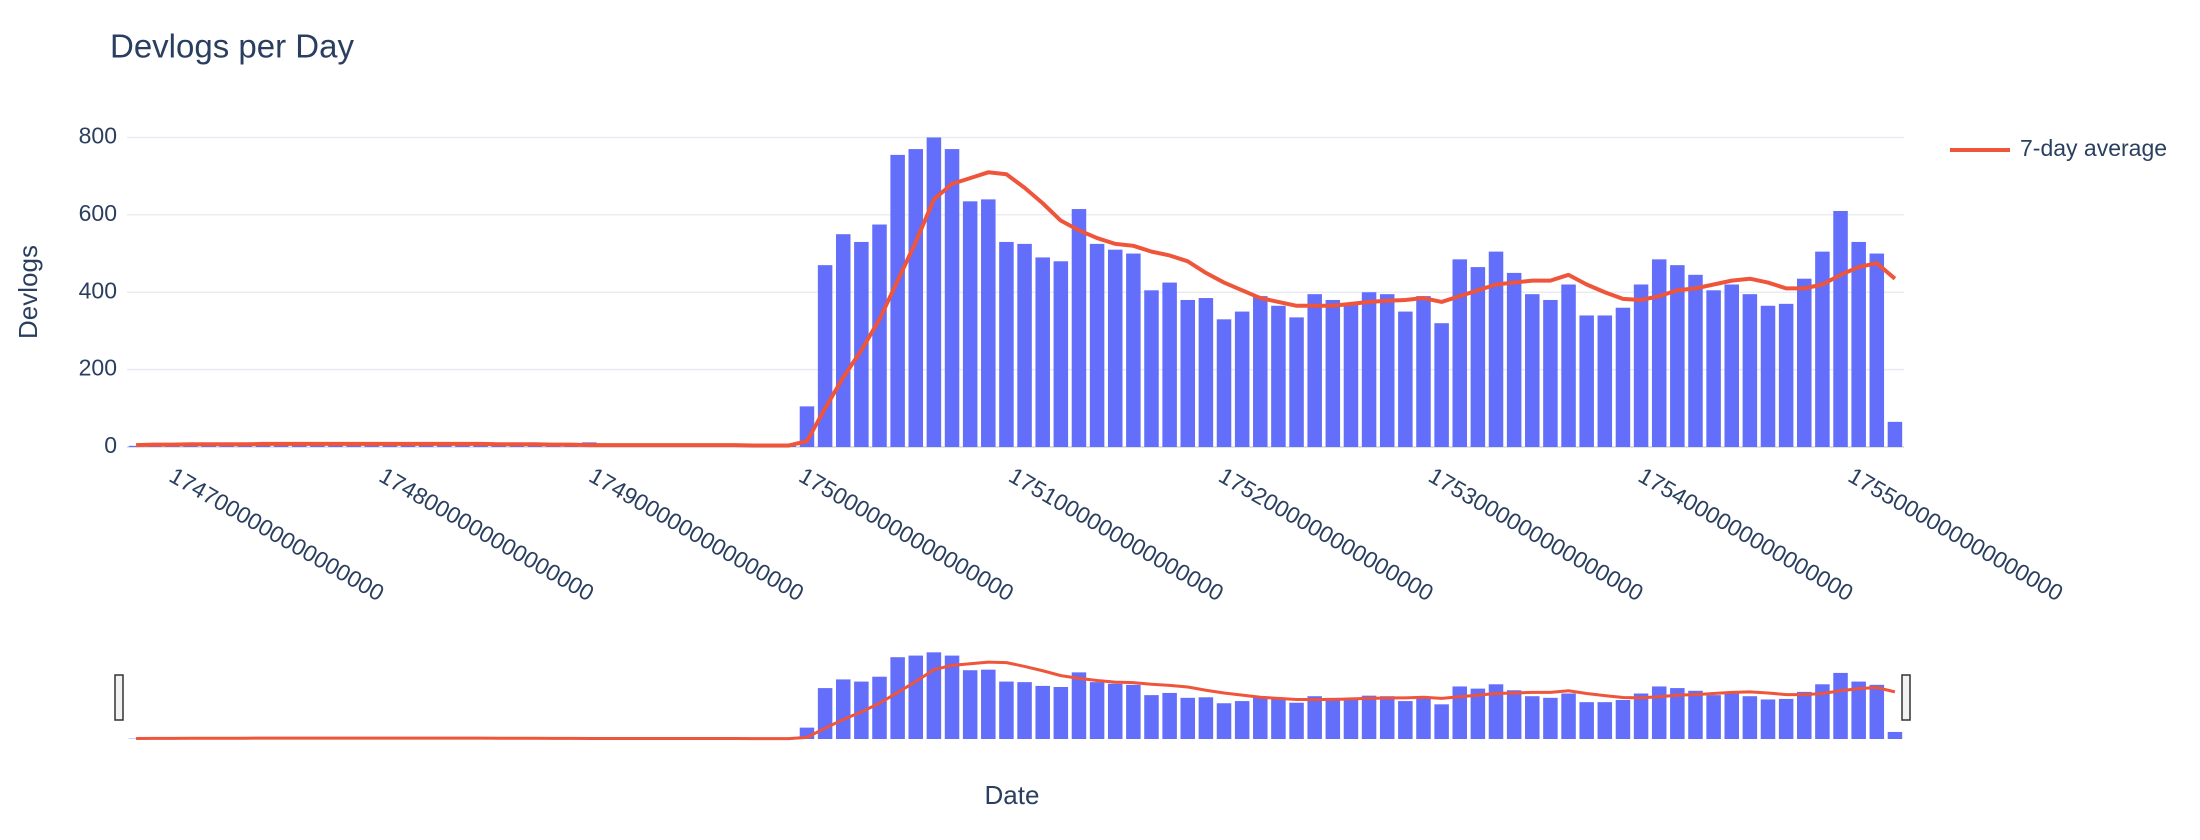 This screenshot has width=2200, height=840. Describe the element at coordinates (1745, 534) in the screenshot. I see `x-tick-label: 1754000000000000000` at that location.